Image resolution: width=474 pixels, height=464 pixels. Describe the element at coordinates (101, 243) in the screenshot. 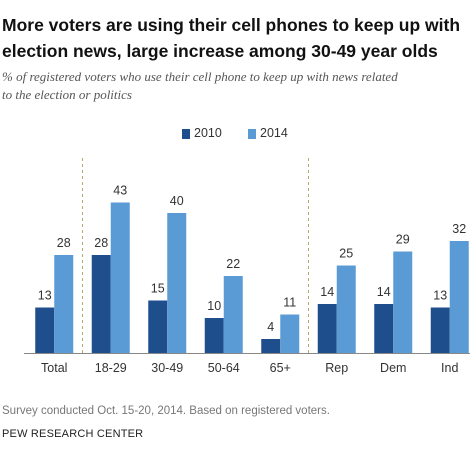

I see `bar-label-2010-18-29: 28` at that location.